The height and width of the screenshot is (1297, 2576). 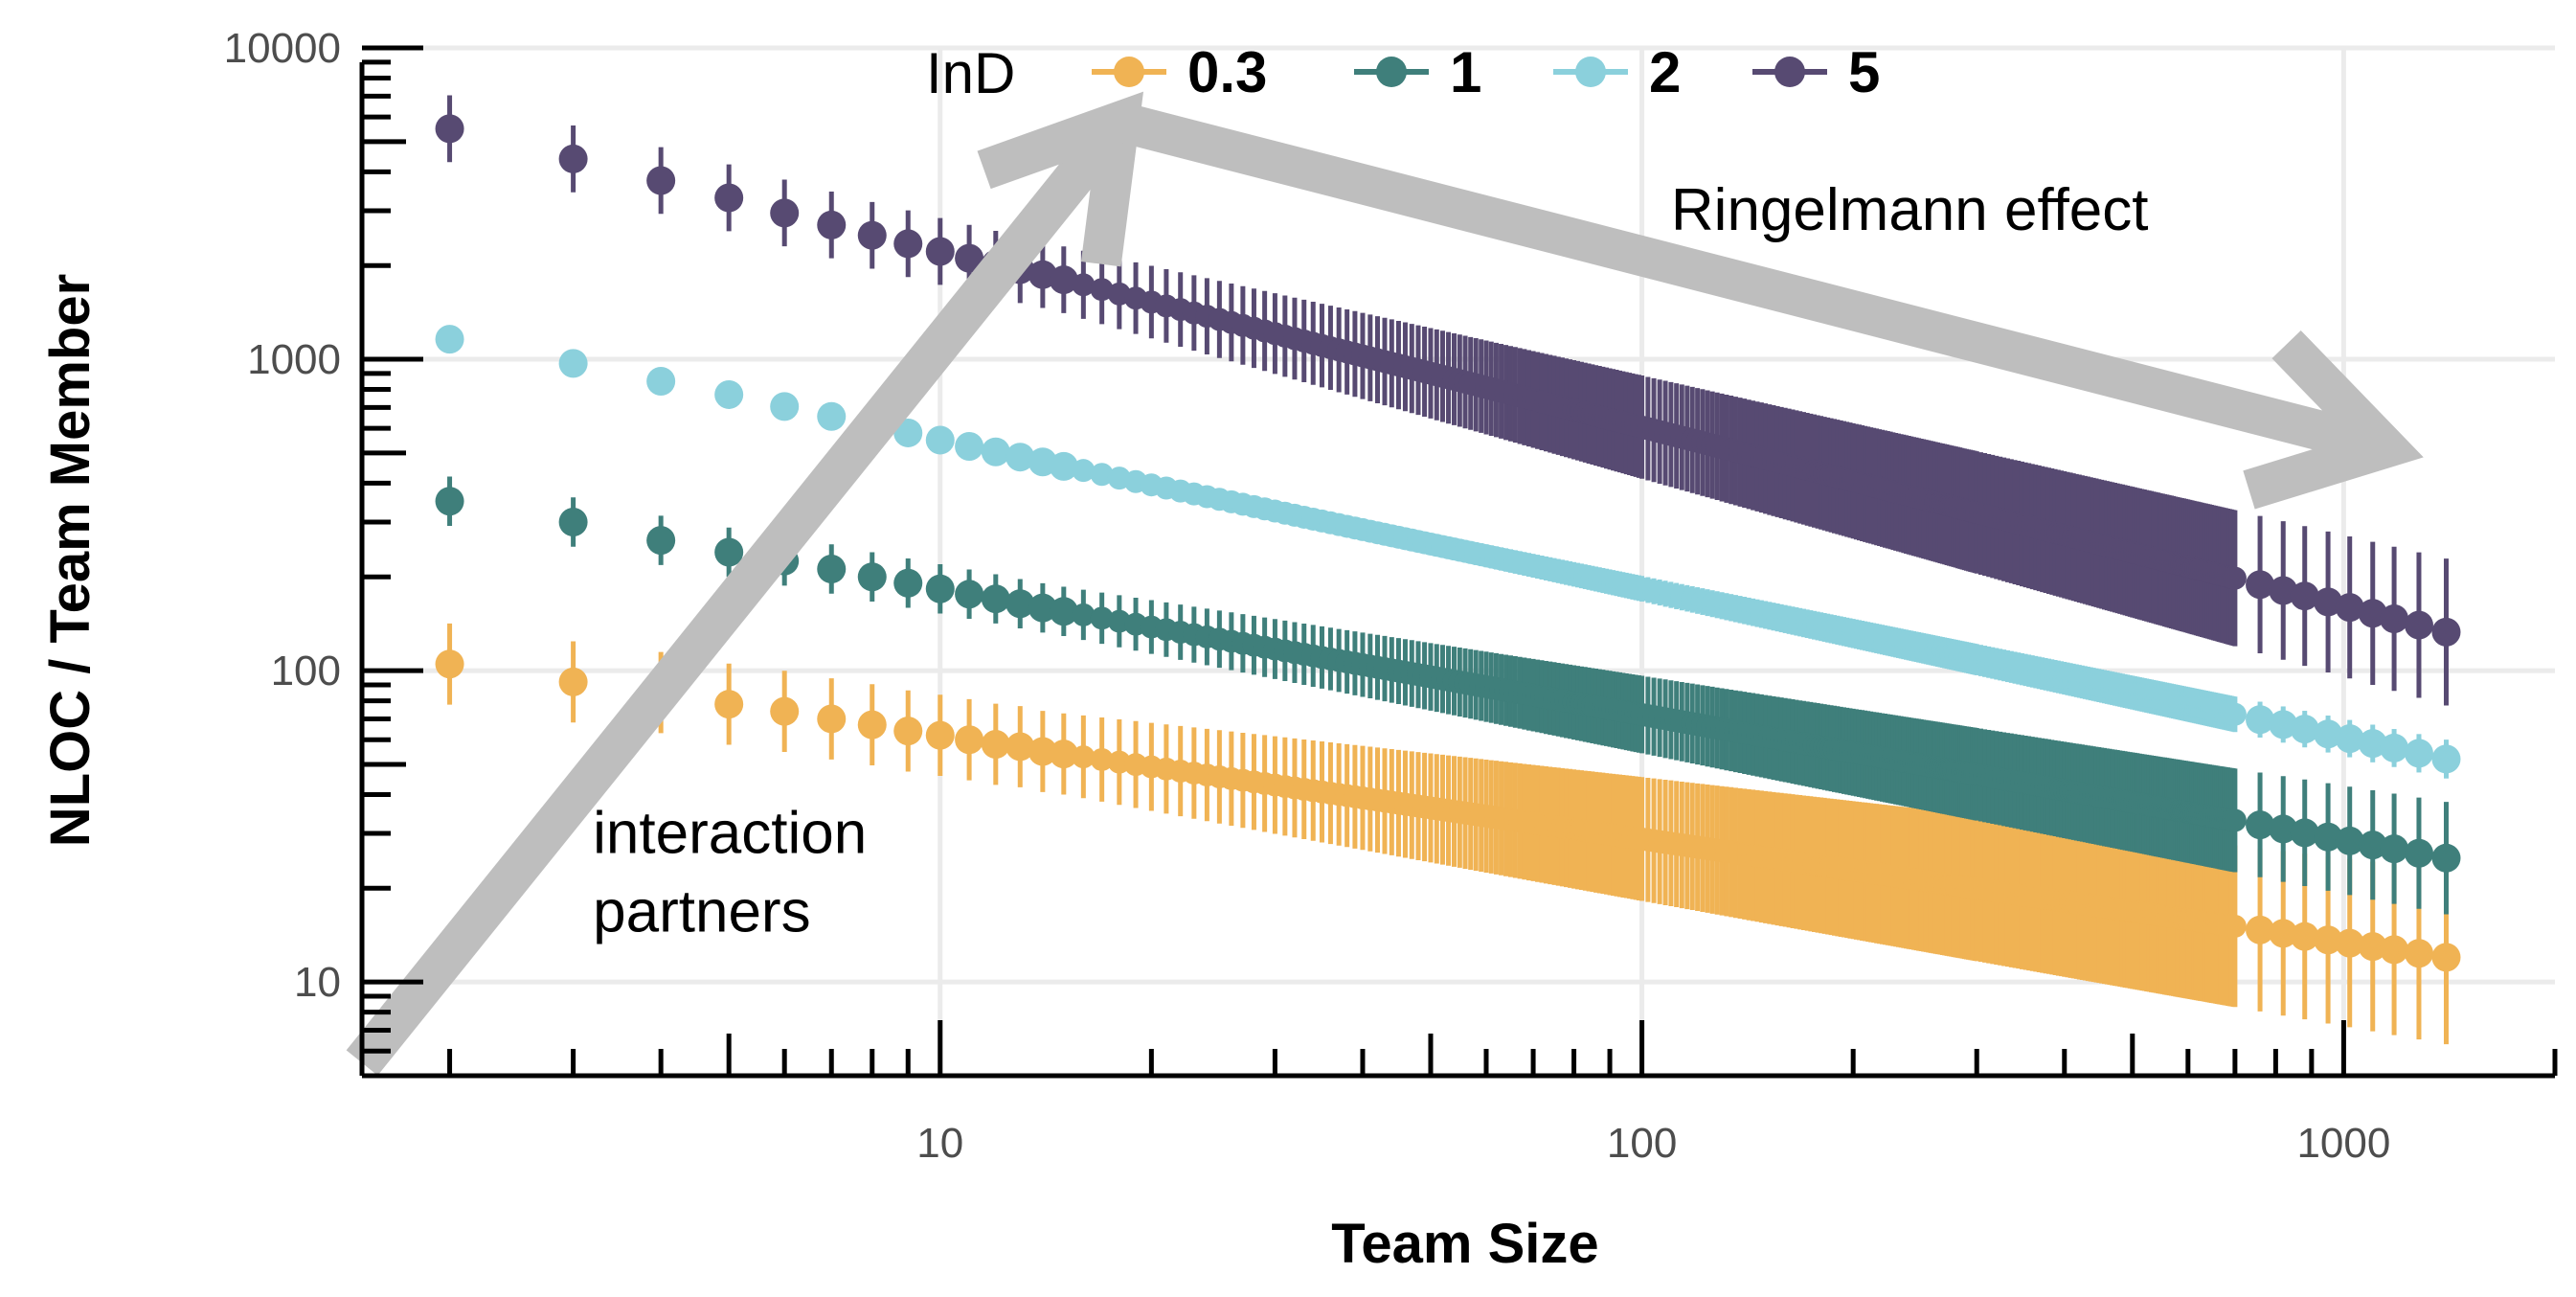 I want to click on legend-label: 1, so click(x=1465, y=72).